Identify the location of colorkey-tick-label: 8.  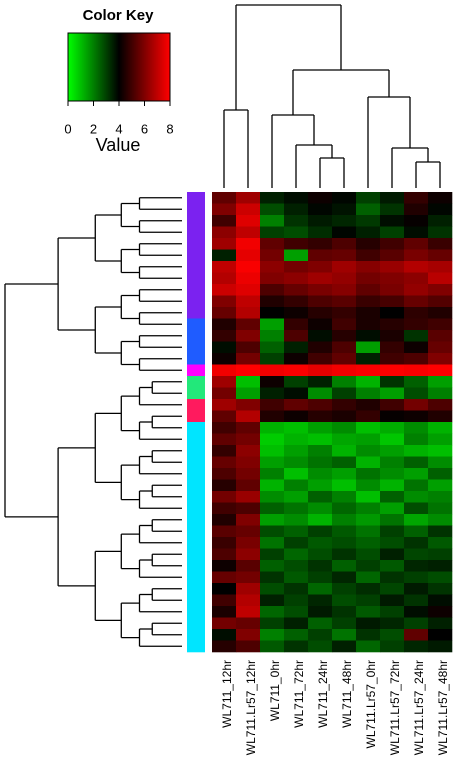
(169, 128).